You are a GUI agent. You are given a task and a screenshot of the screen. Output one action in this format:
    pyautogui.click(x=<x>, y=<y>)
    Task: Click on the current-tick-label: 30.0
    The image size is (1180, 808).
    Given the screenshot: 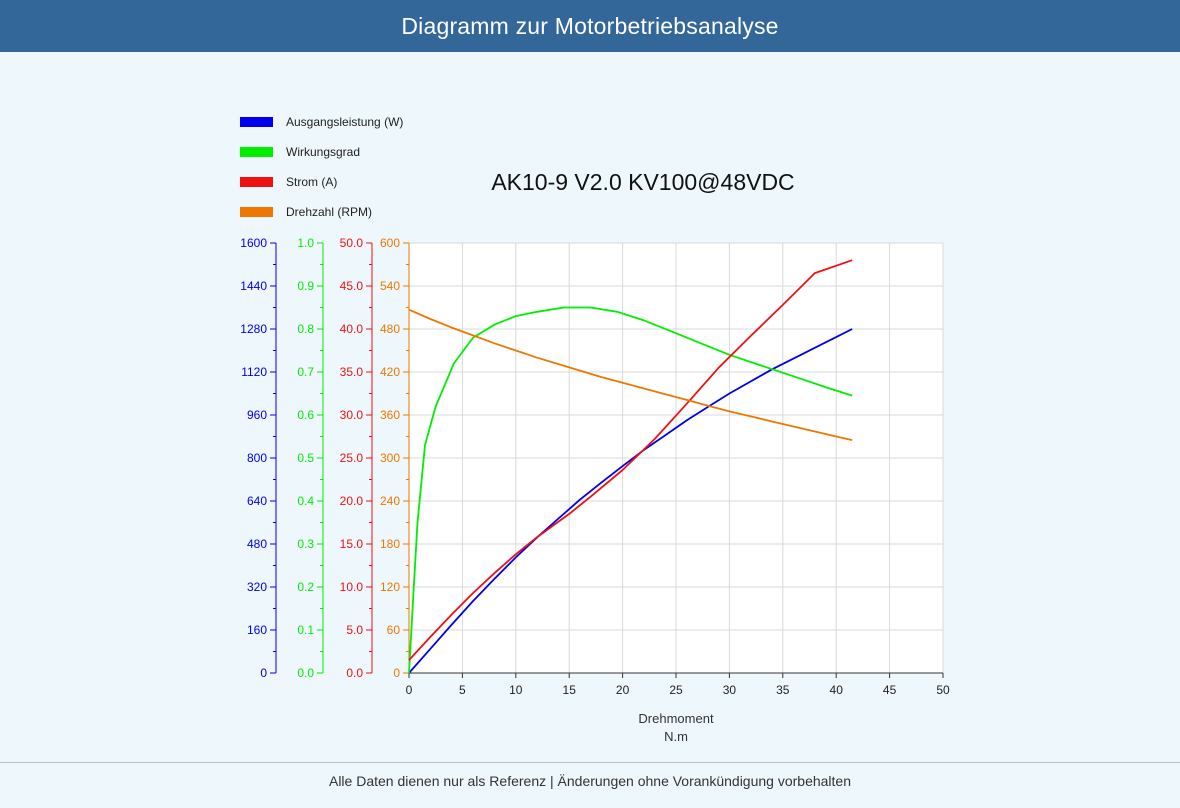 What is the action you would take?
    pyautogui.click(x=352, y=415)
    